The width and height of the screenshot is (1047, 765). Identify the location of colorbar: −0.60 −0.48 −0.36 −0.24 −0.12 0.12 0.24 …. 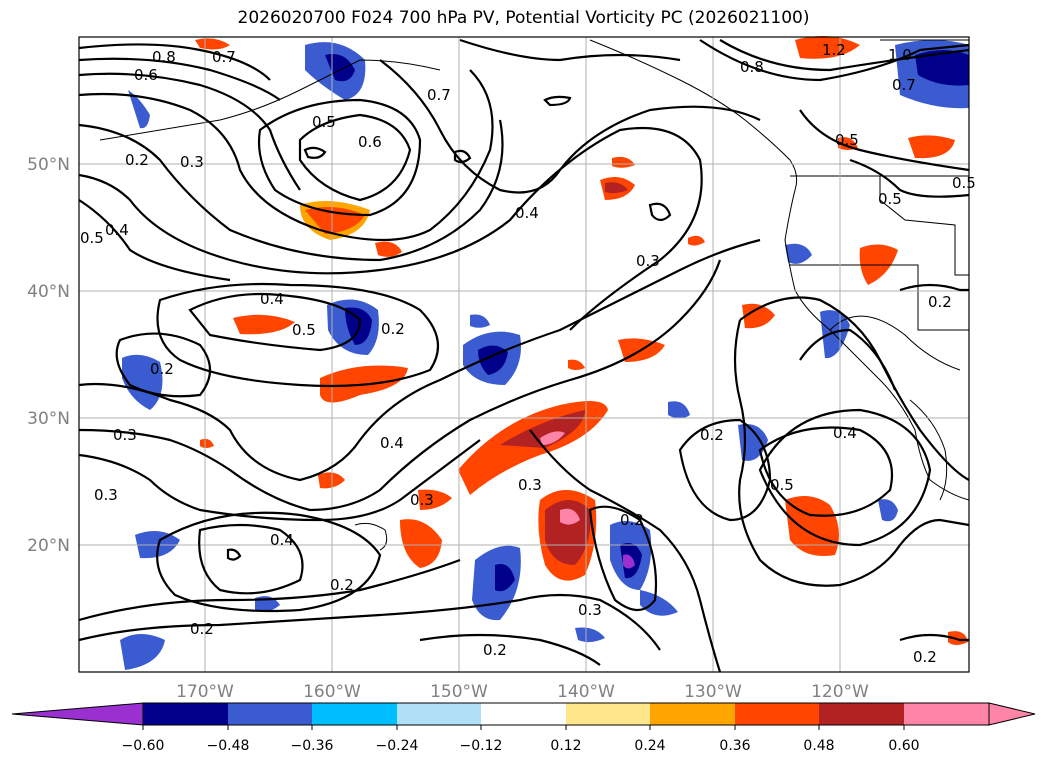
(523, 728).